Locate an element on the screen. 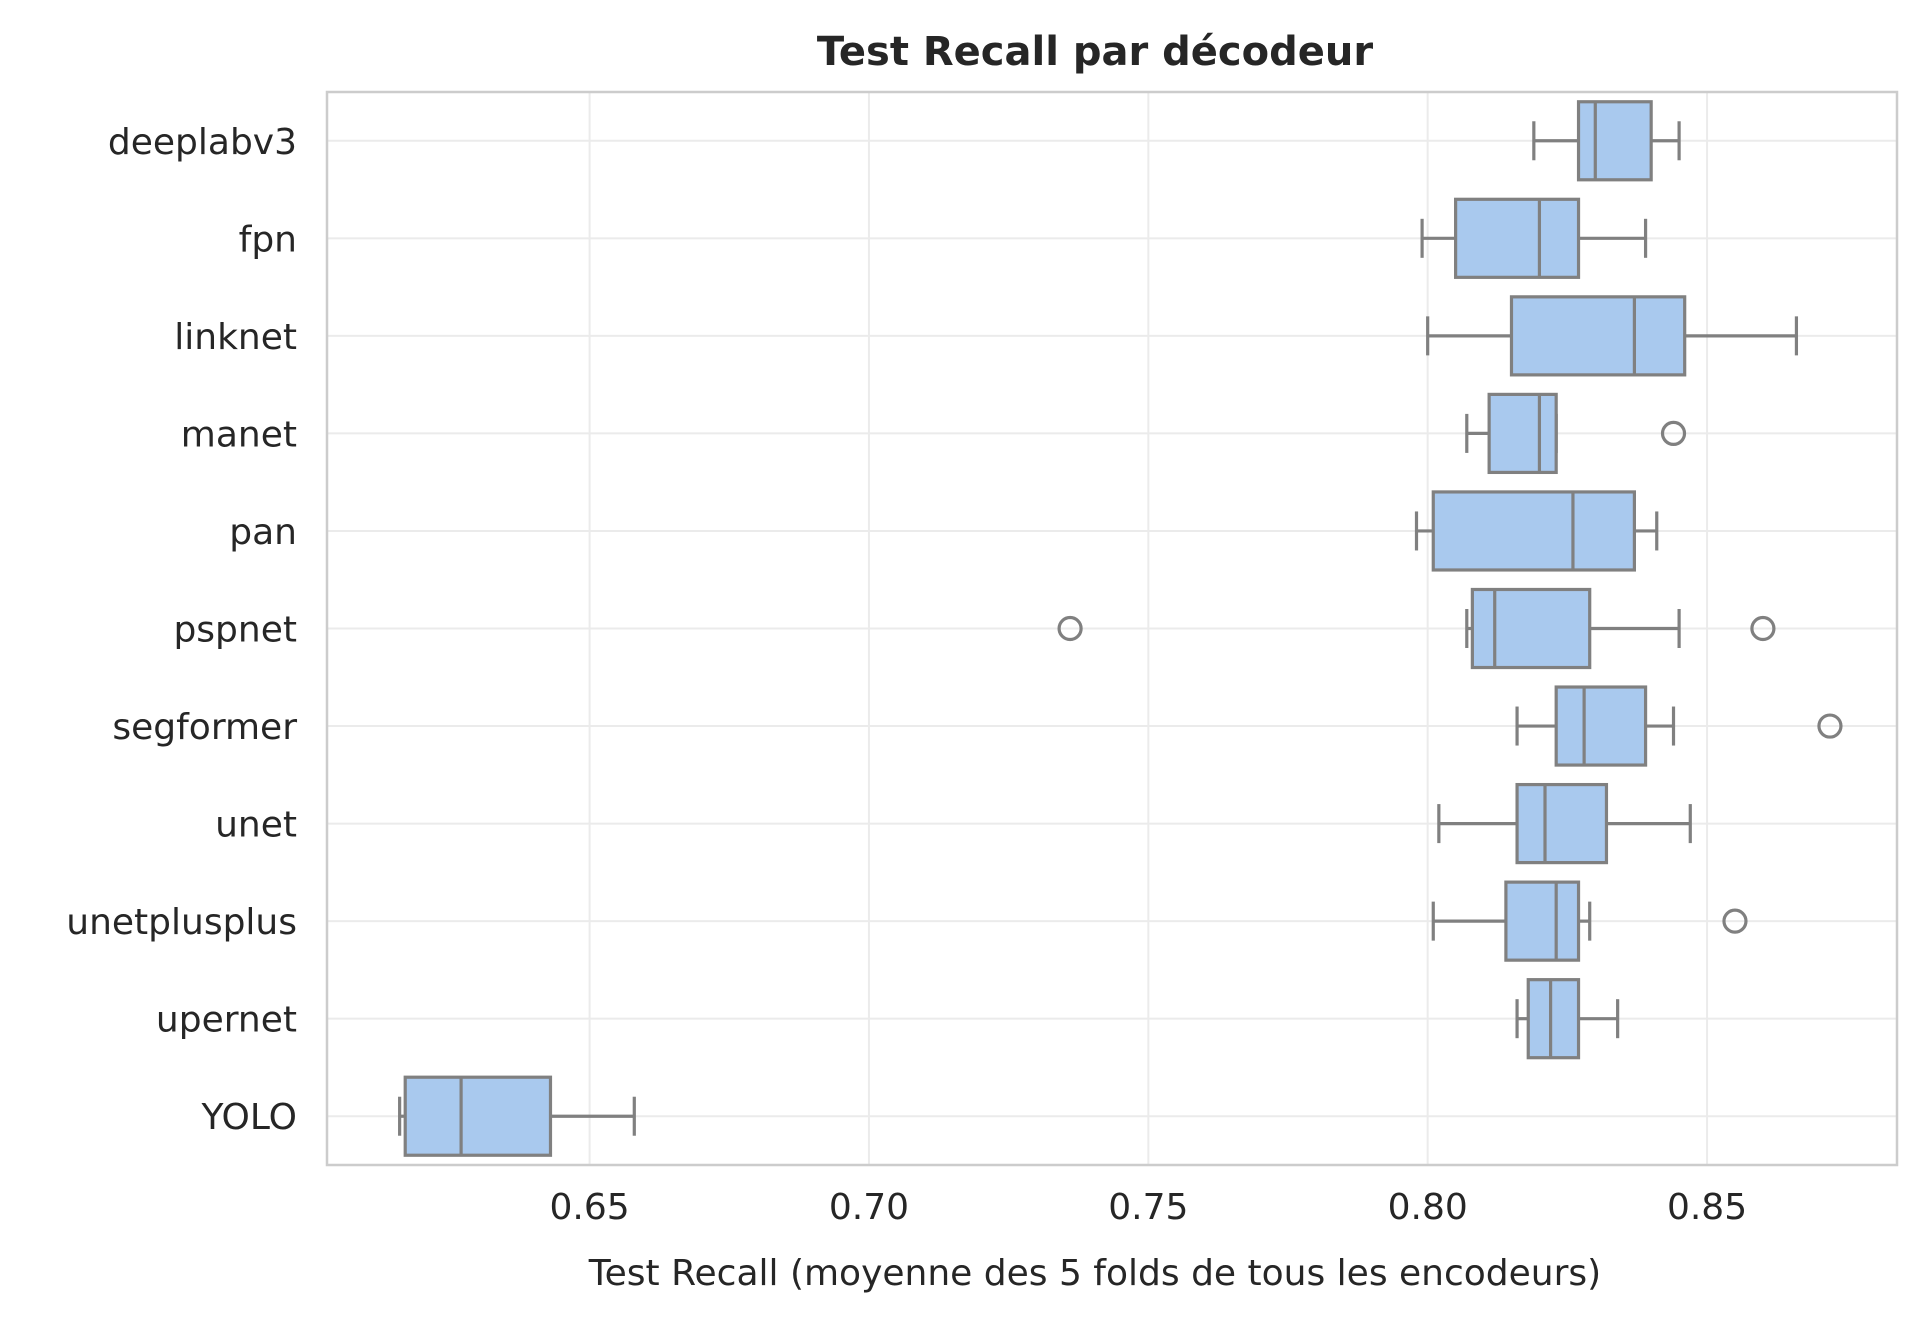  box-group-unetplusplus is located at coordinates (1589, 921).